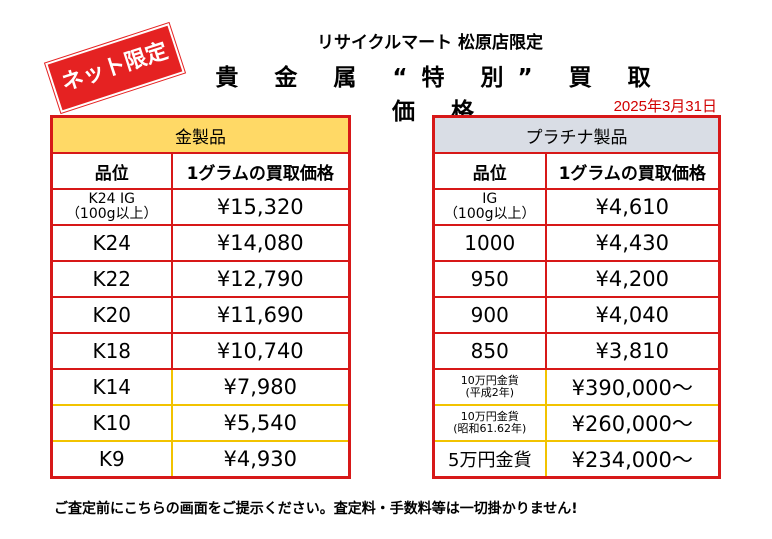 This screenshot has height=539, width=772. What do you see at coordinates (260, 351) in the screenshot?
I see `gold-price-cell: ¥10,740` at bounding box center [260, 351].